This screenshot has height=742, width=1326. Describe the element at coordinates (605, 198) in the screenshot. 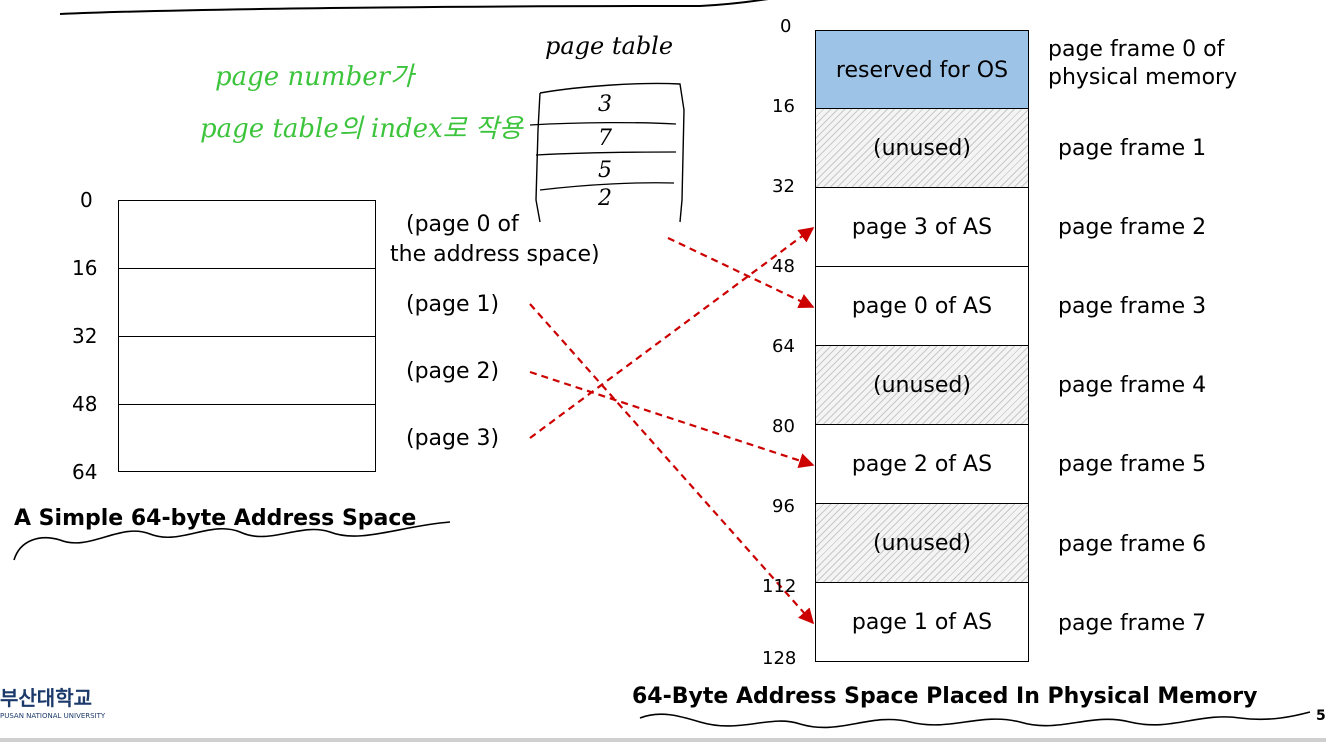

I see `page-table-entry: 2` at that location.